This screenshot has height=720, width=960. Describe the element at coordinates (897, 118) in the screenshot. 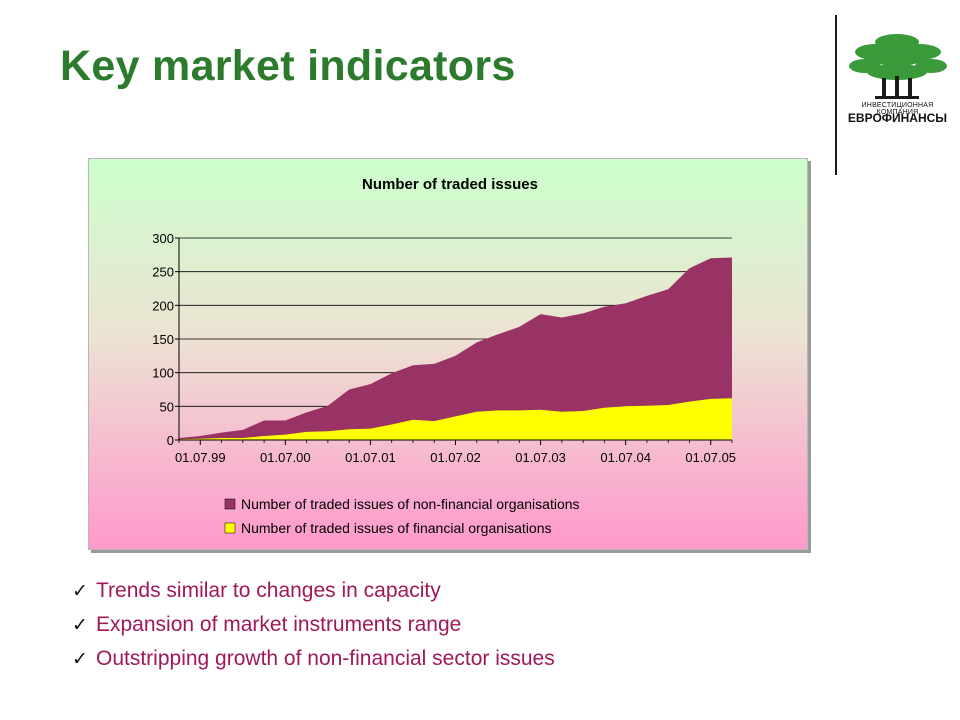

I see `logo-company-name: ЕВРОФИНАНСЫ` at that location.